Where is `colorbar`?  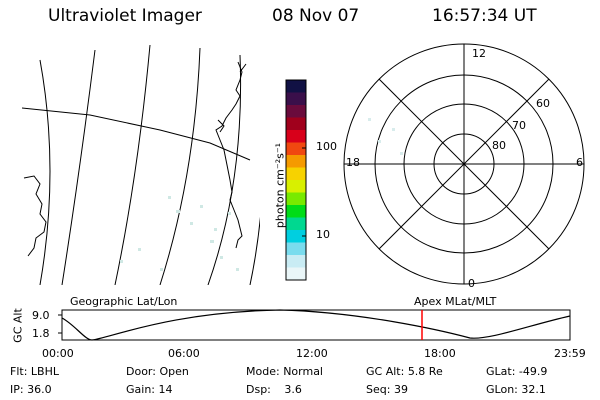 colorbar is located at coordinates (296, 180).